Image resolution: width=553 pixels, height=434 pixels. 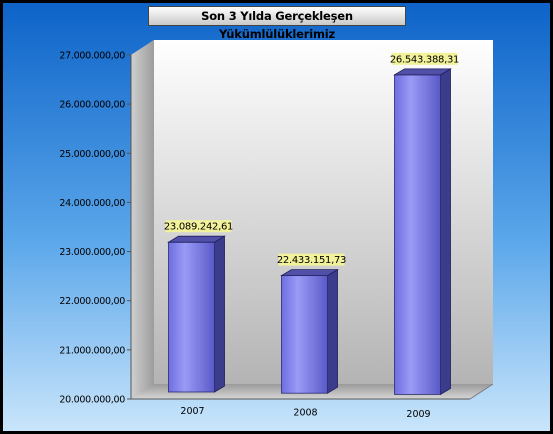 What do you see at coordinates (92, 105) in the screenshot?
I see `y-tick-label: 26.000.000,00` at bounding box center [92, 105].